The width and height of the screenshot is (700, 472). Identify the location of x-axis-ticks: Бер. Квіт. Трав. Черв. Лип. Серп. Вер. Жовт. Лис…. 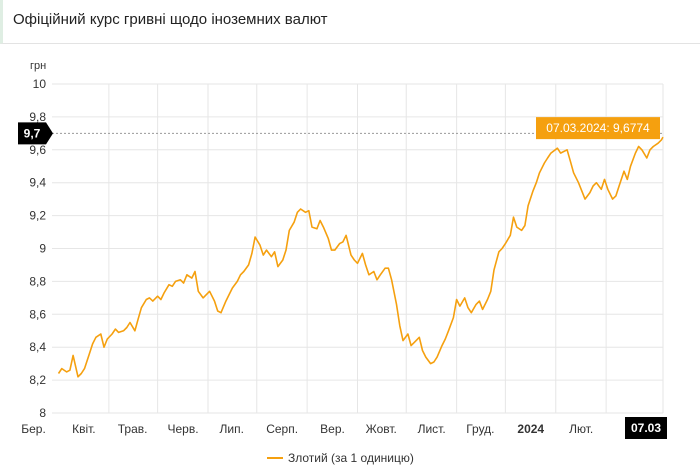
(307, 429).